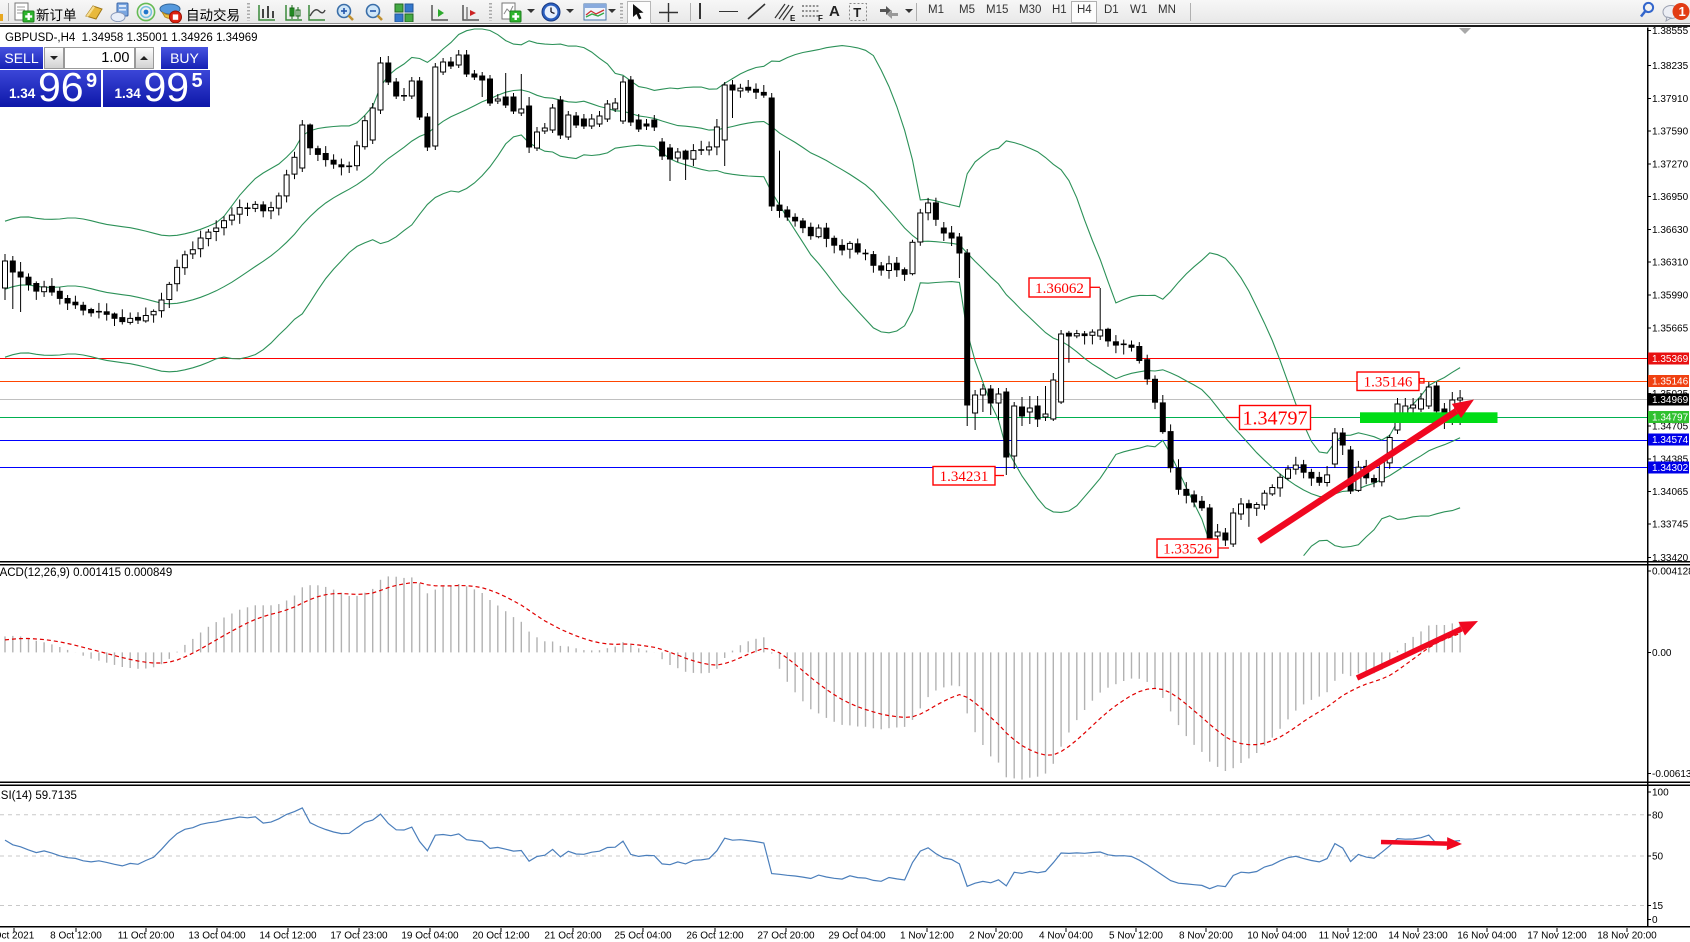  I want to click on svg-text: 17 Oct 23:00, so click(359, 936).